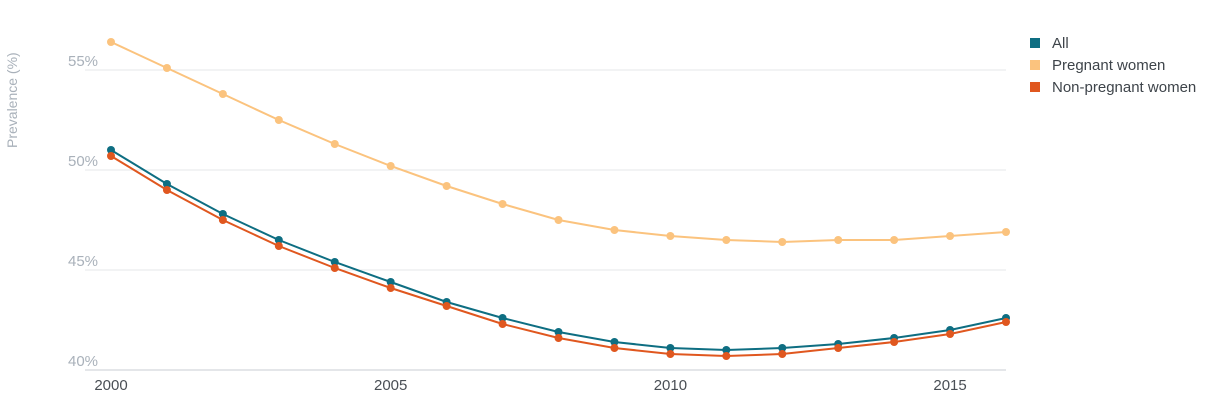  Describe the element at coordinates (1109, 65) in the screenshot. I see `legend-label: Pregnant women` at that location.